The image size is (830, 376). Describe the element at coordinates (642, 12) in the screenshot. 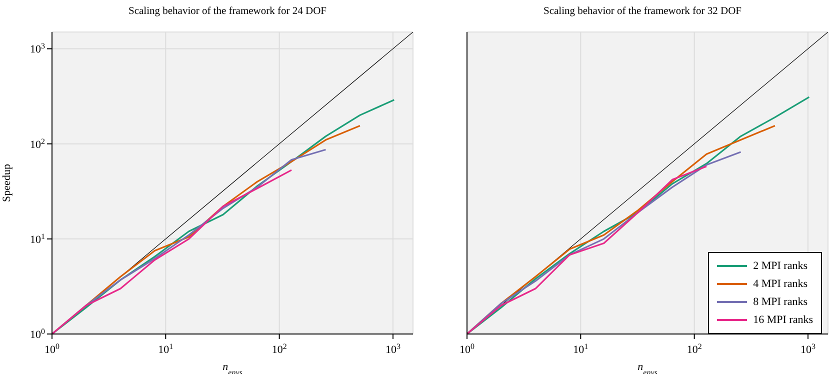

I see `chart-title: Scaling behavior of the framework for 32 DOF` at that location.